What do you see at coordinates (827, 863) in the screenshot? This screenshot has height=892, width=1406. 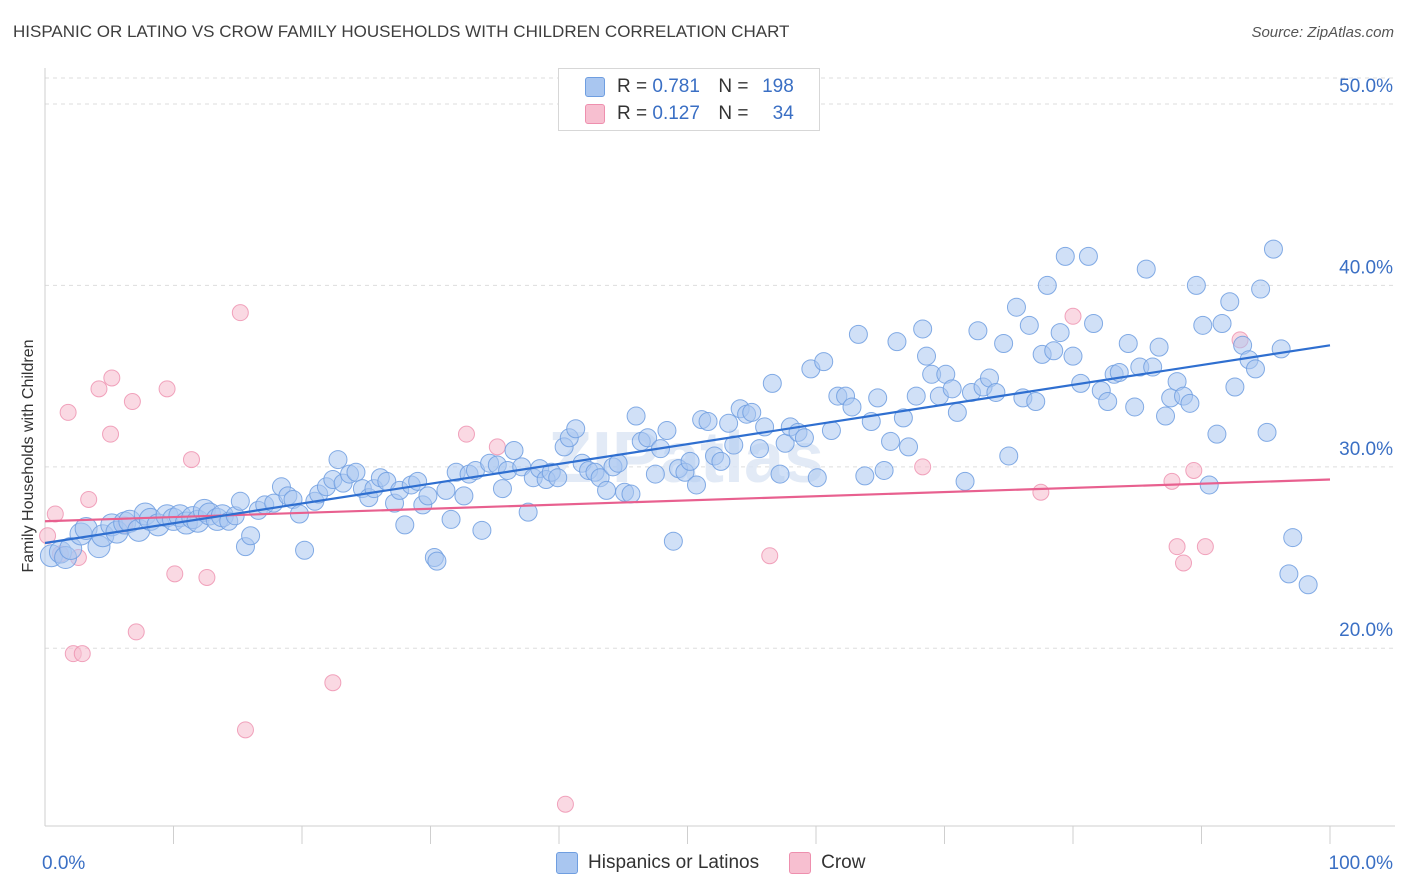 I see `legend-item-crow: Crow` at bounding box center [827, 863].